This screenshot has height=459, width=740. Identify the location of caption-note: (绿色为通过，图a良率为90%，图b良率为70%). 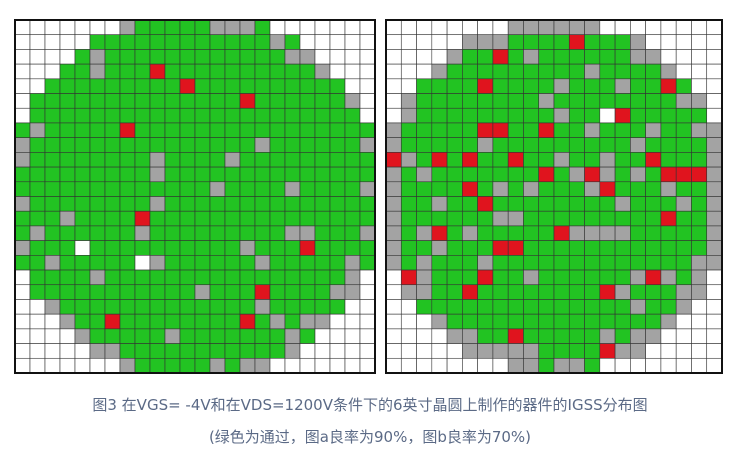
(370, 437).